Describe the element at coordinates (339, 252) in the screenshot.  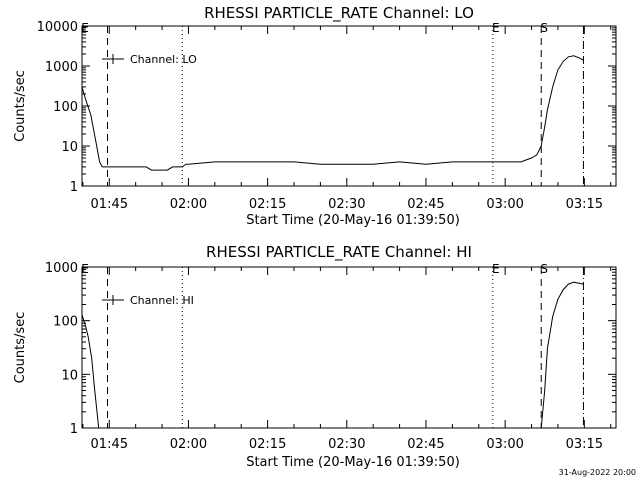
I see `chart-title: RHESSI PARTICLE_RATE Channel: HI` at that location.